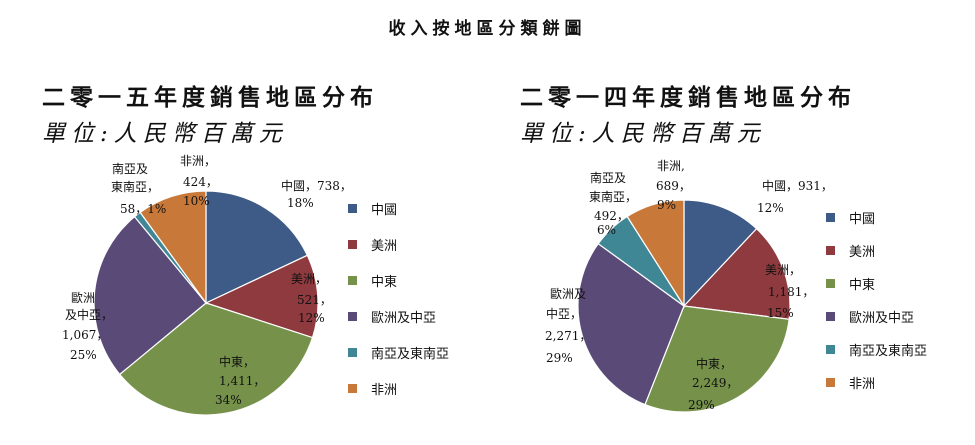 The width and height of the screenshot is (975, 445). What do you see at coordinates (673, 186) in the screenshot?
I see `data-label-2014-5-1: 689，` at bounding box center [673, 186].